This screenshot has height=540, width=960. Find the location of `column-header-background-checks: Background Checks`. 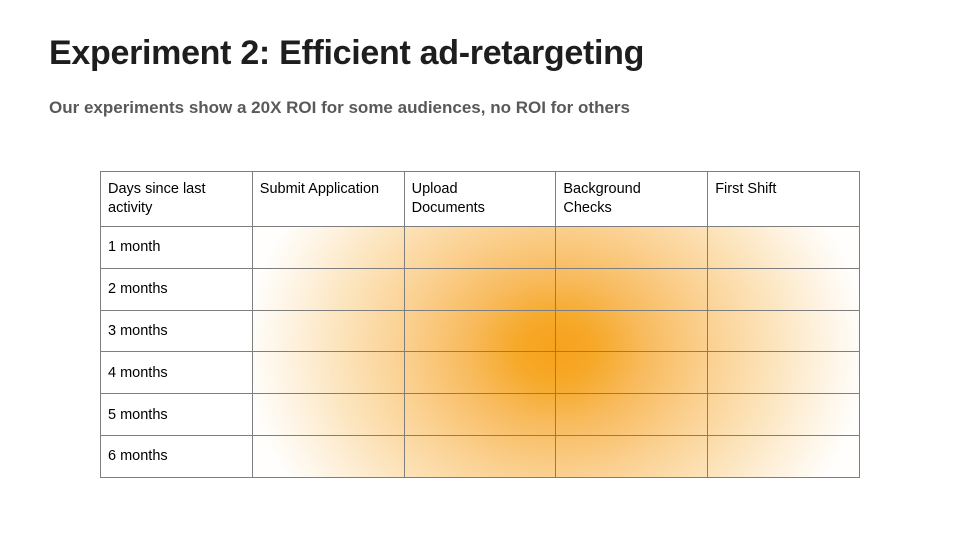

column-header-background-checks: Background Checks is located at coordinates (632, 199).